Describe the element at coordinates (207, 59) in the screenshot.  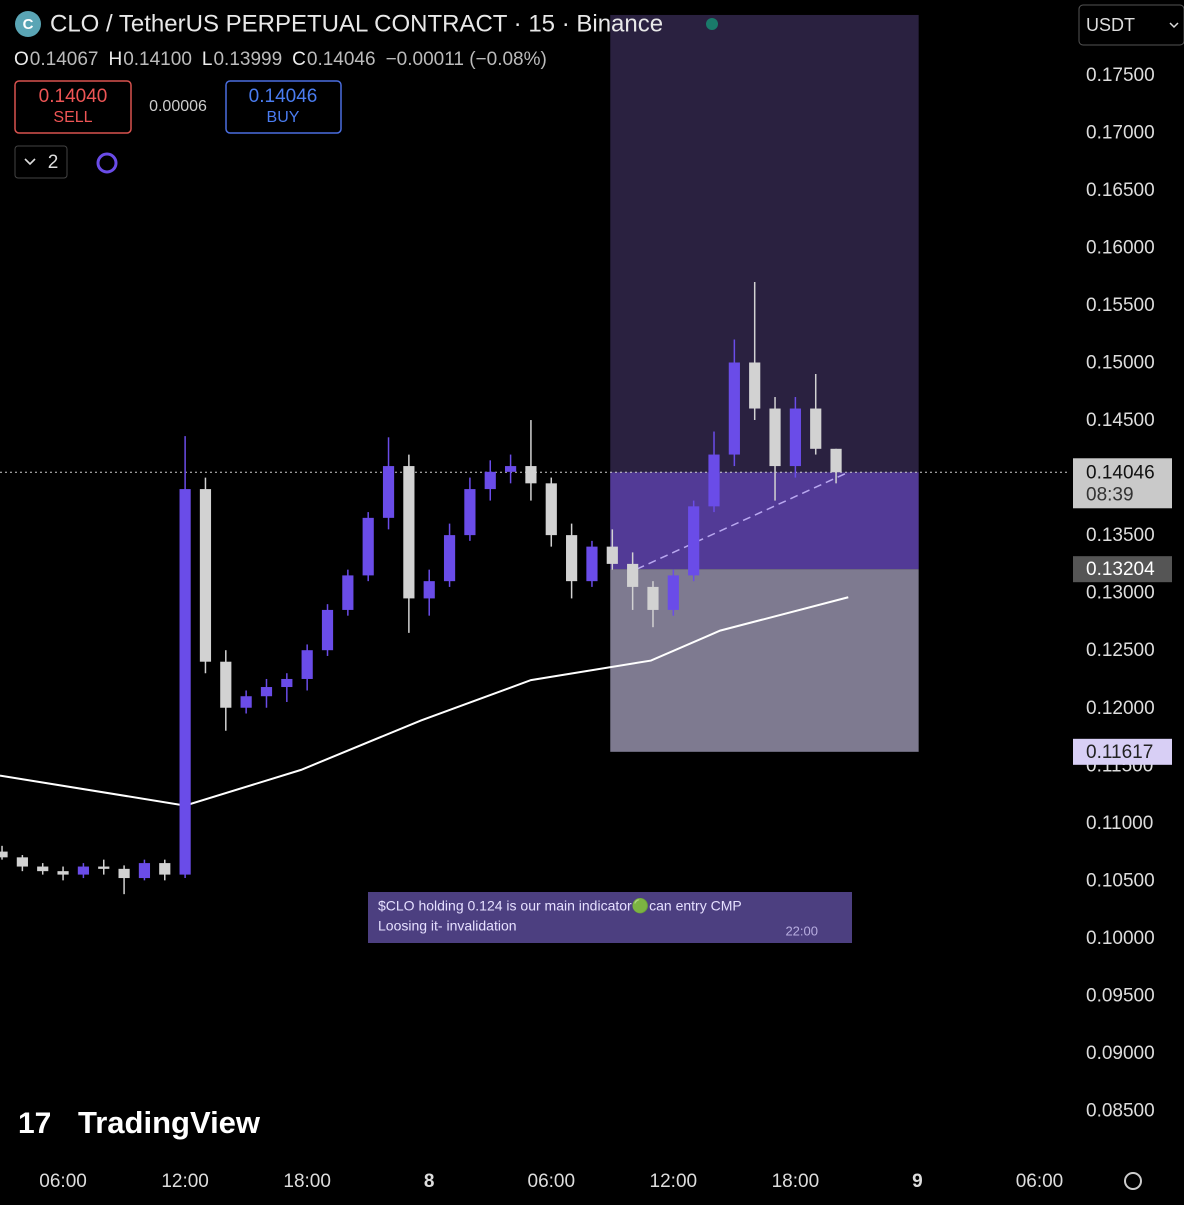
I see `ohlc-key: L` at that location.